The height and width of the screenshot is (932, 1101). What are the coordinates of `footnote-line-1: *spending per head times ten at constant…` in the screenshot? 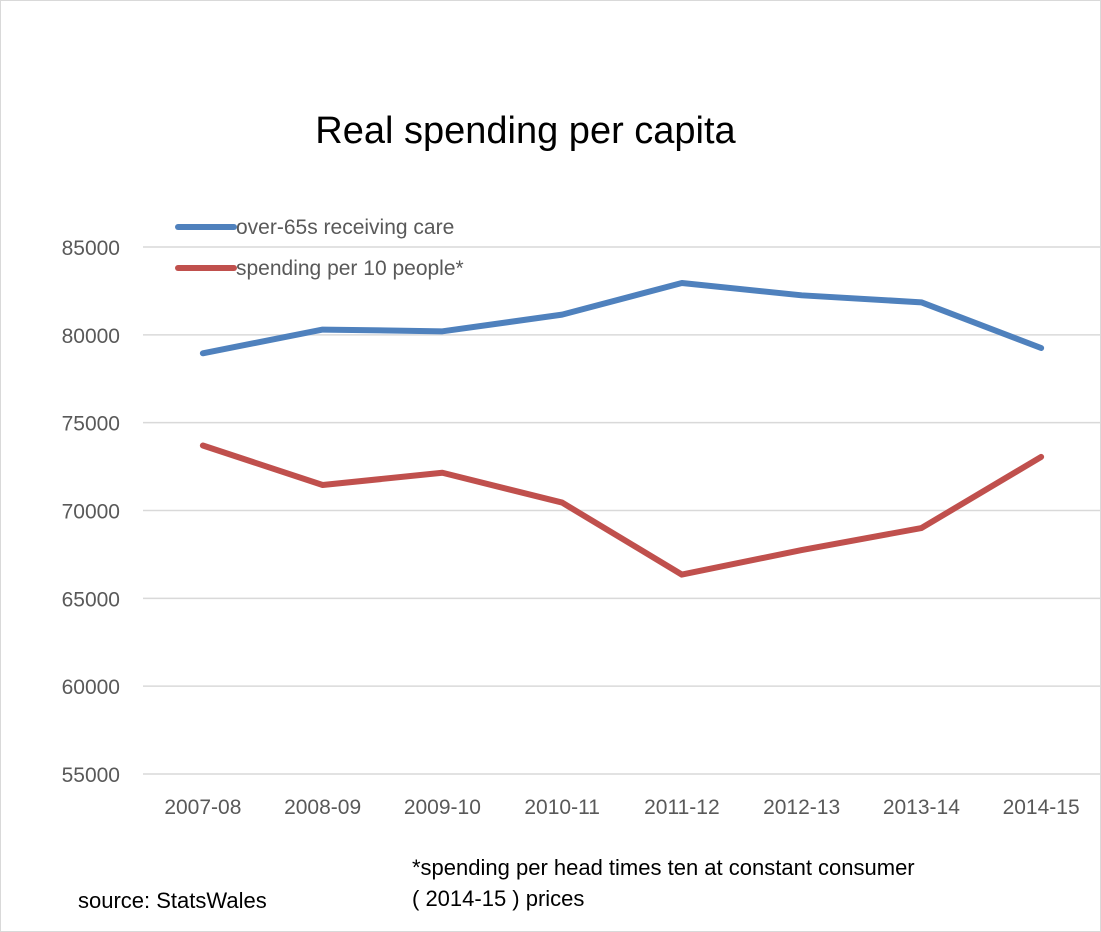 It's located at (663, 867).